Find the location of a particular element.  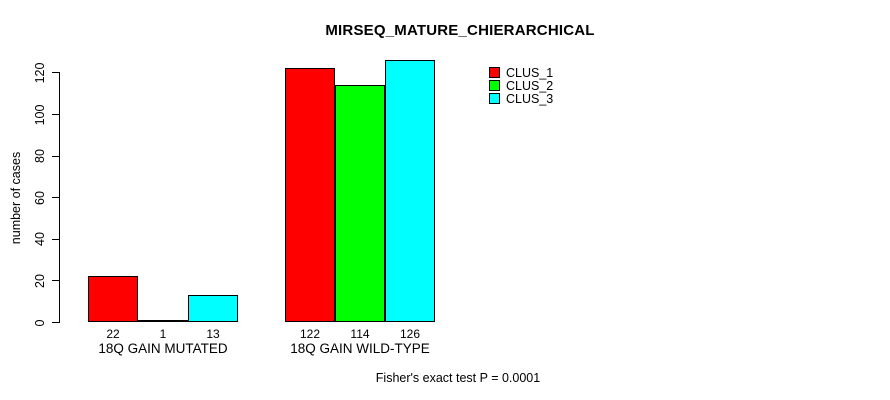

y-tick-label: 0 is located at coordinates (40, 322).